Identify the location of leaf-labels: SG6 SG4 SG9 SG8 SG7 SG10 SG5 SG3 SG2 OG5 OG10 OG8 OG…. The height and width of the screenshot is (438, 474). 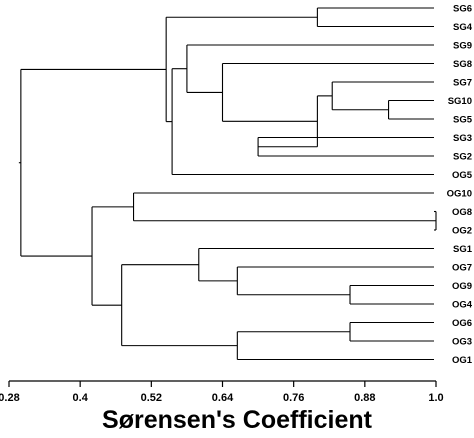
(460, 185).